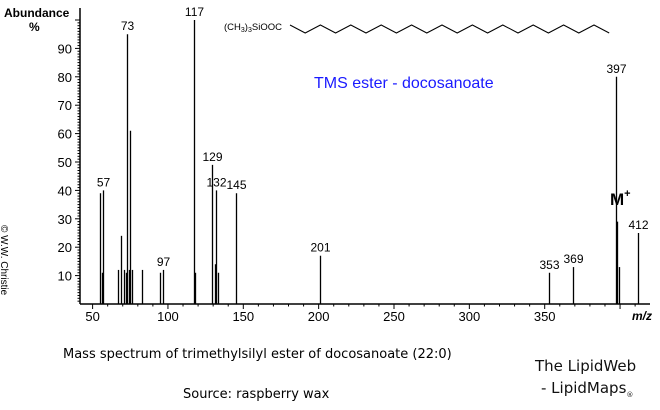 The image size is (660, 410). Describe the element at coordinates (65, 219) in the screenshot. I see `y-tick-label: 30` at that location.